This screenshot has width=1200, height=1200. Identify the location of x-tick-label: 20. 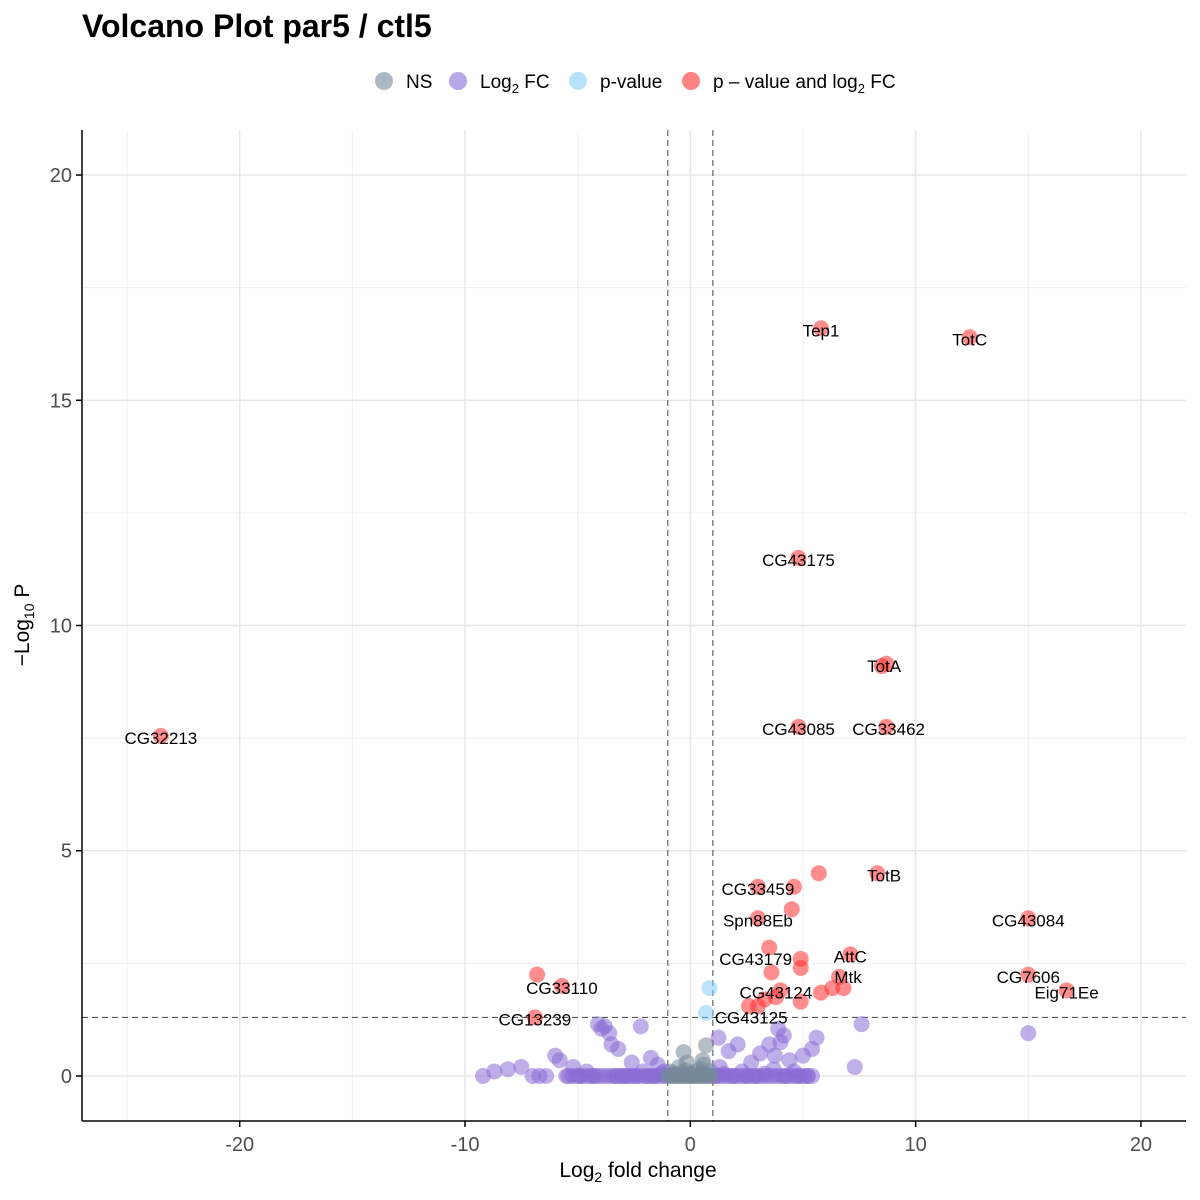
(1141, 1145).